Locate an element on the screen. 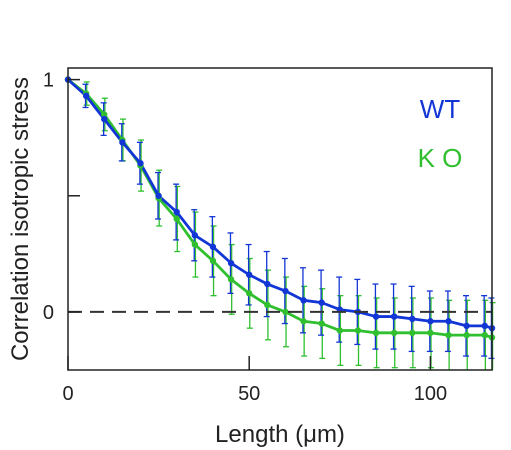 The width and height of the screenshot is (511, 450). x-tick-label: 0 is located at coordinates (67, 394).